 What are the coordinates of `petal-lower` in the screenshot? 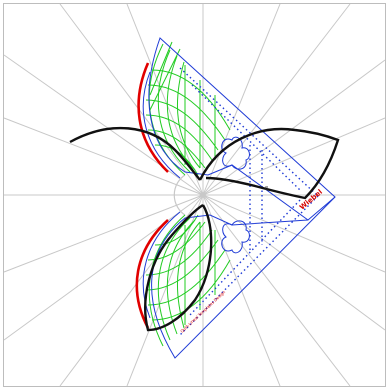 It's located at (178, 267).